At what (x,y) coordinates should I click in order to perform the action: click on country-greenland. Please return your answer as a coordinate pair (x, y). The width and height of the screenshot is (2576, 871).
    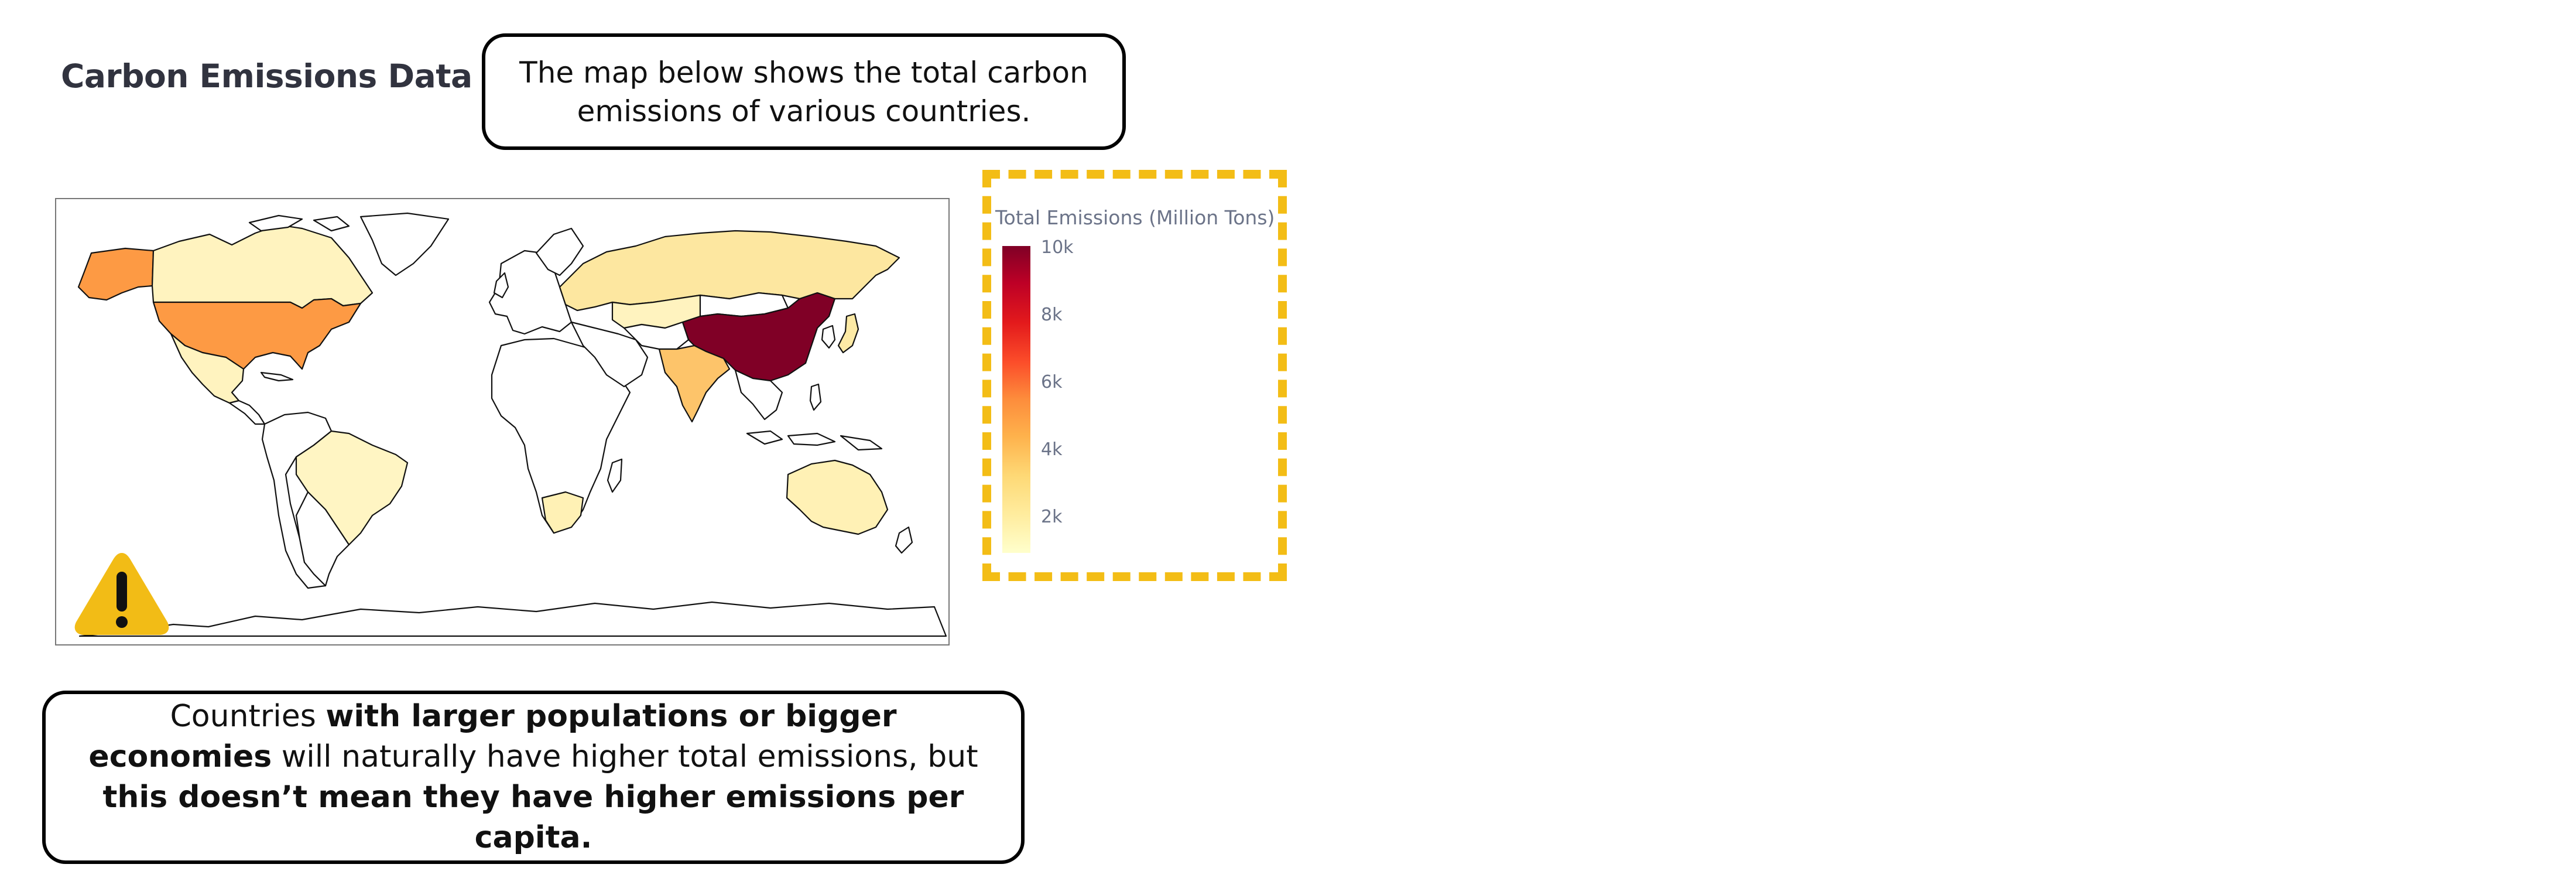
    Looking at the image, I should click on (404, 244).